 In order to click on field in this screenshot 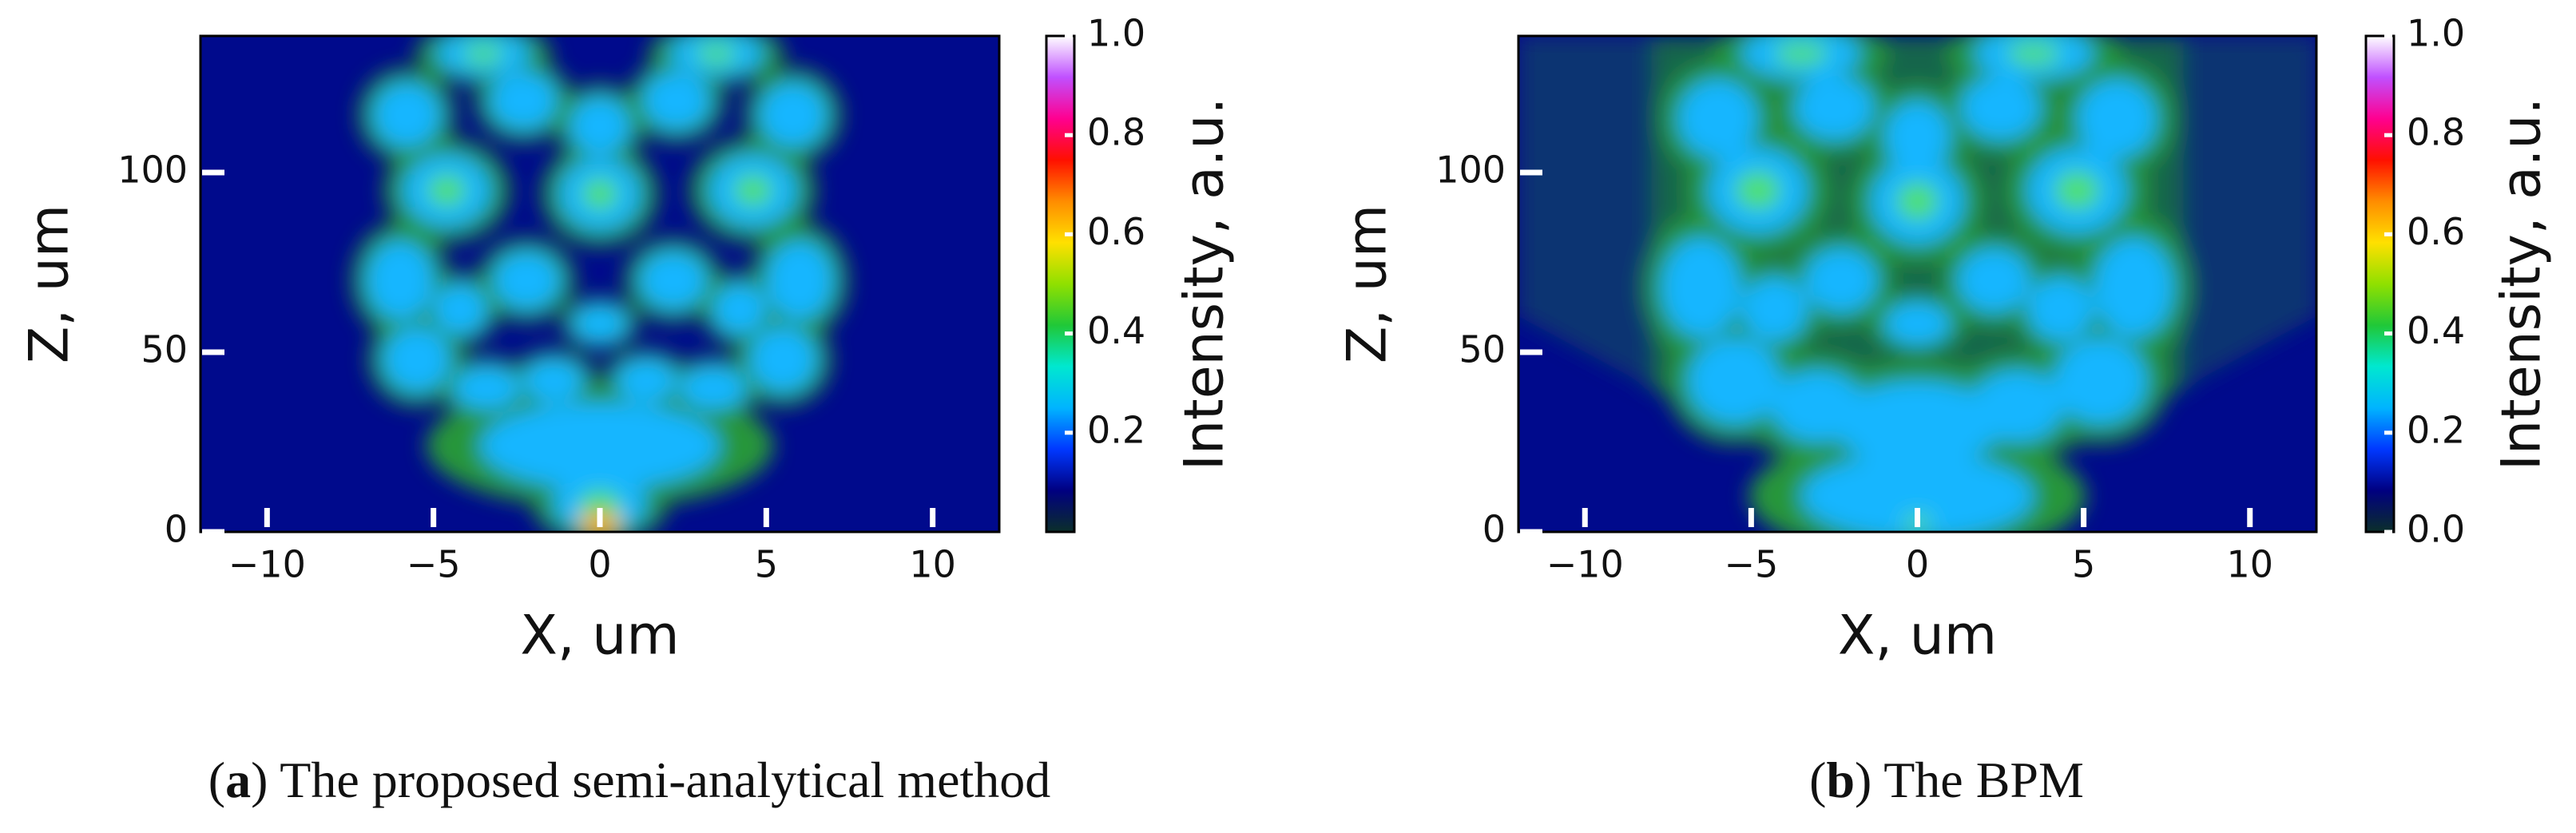, I will do `click(599, 284)`.